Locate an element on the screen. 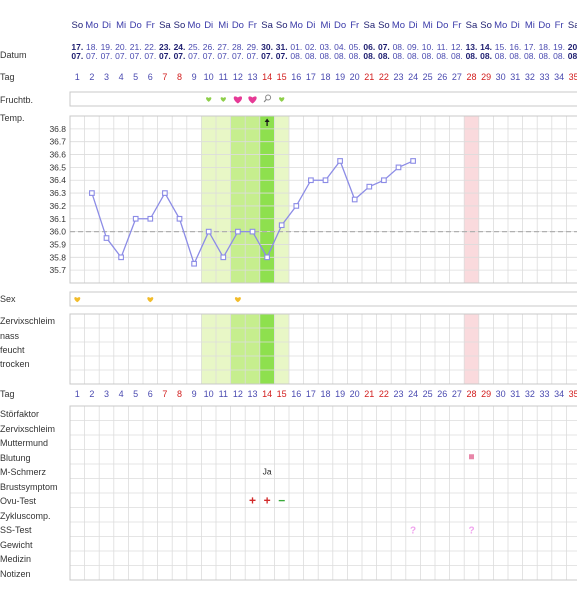  date-day-label: 28. is located at coordinates (237, 47).